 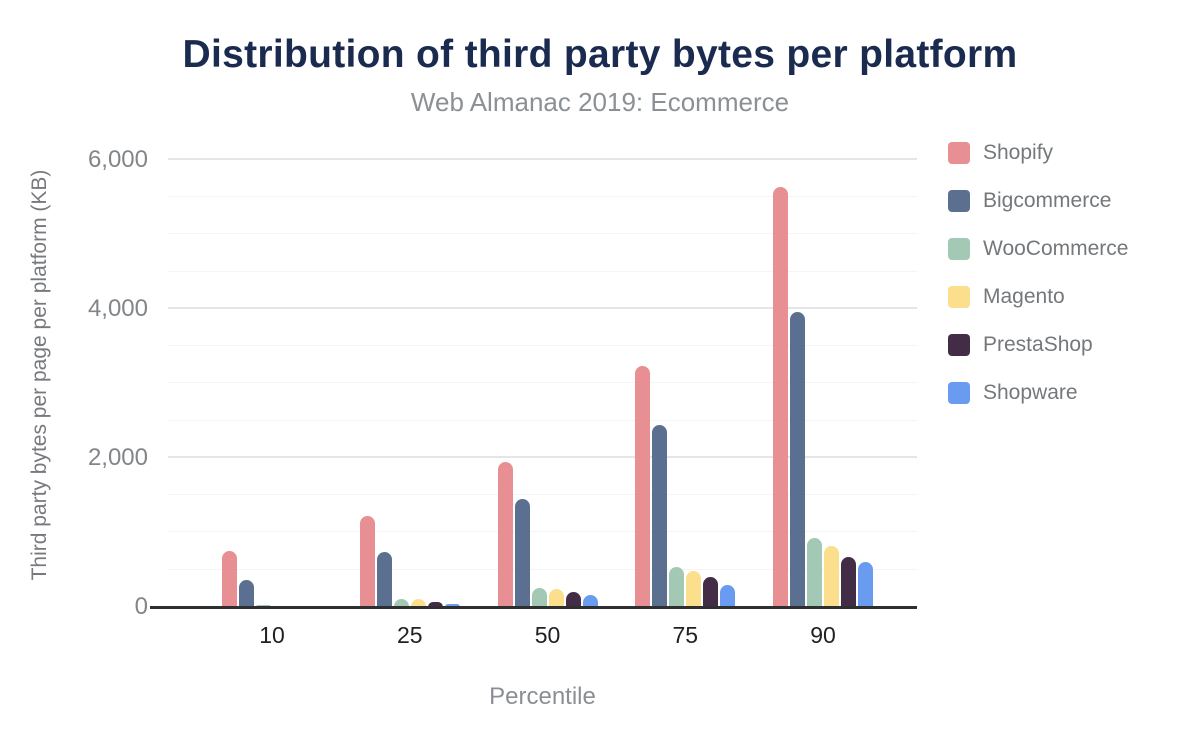 I want to click on legend-label-bigcommerce: Bigcommerce, so click(x=1047, y=200).